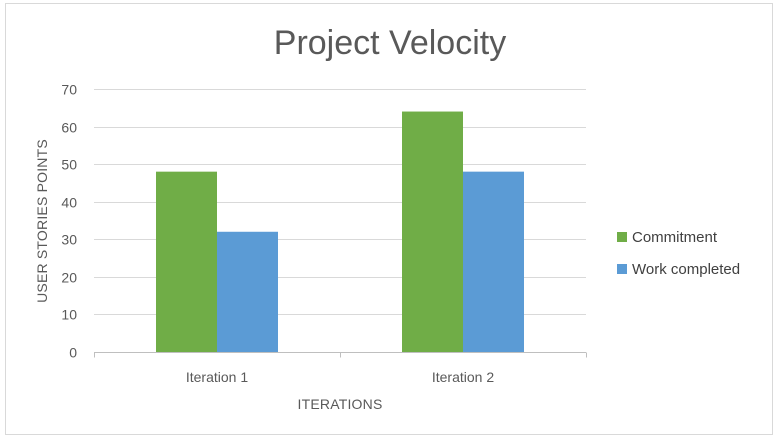  Describe the element at coordinates (678, 253) in the screenshot. I see `legend: Commitment Work completed` at that location.